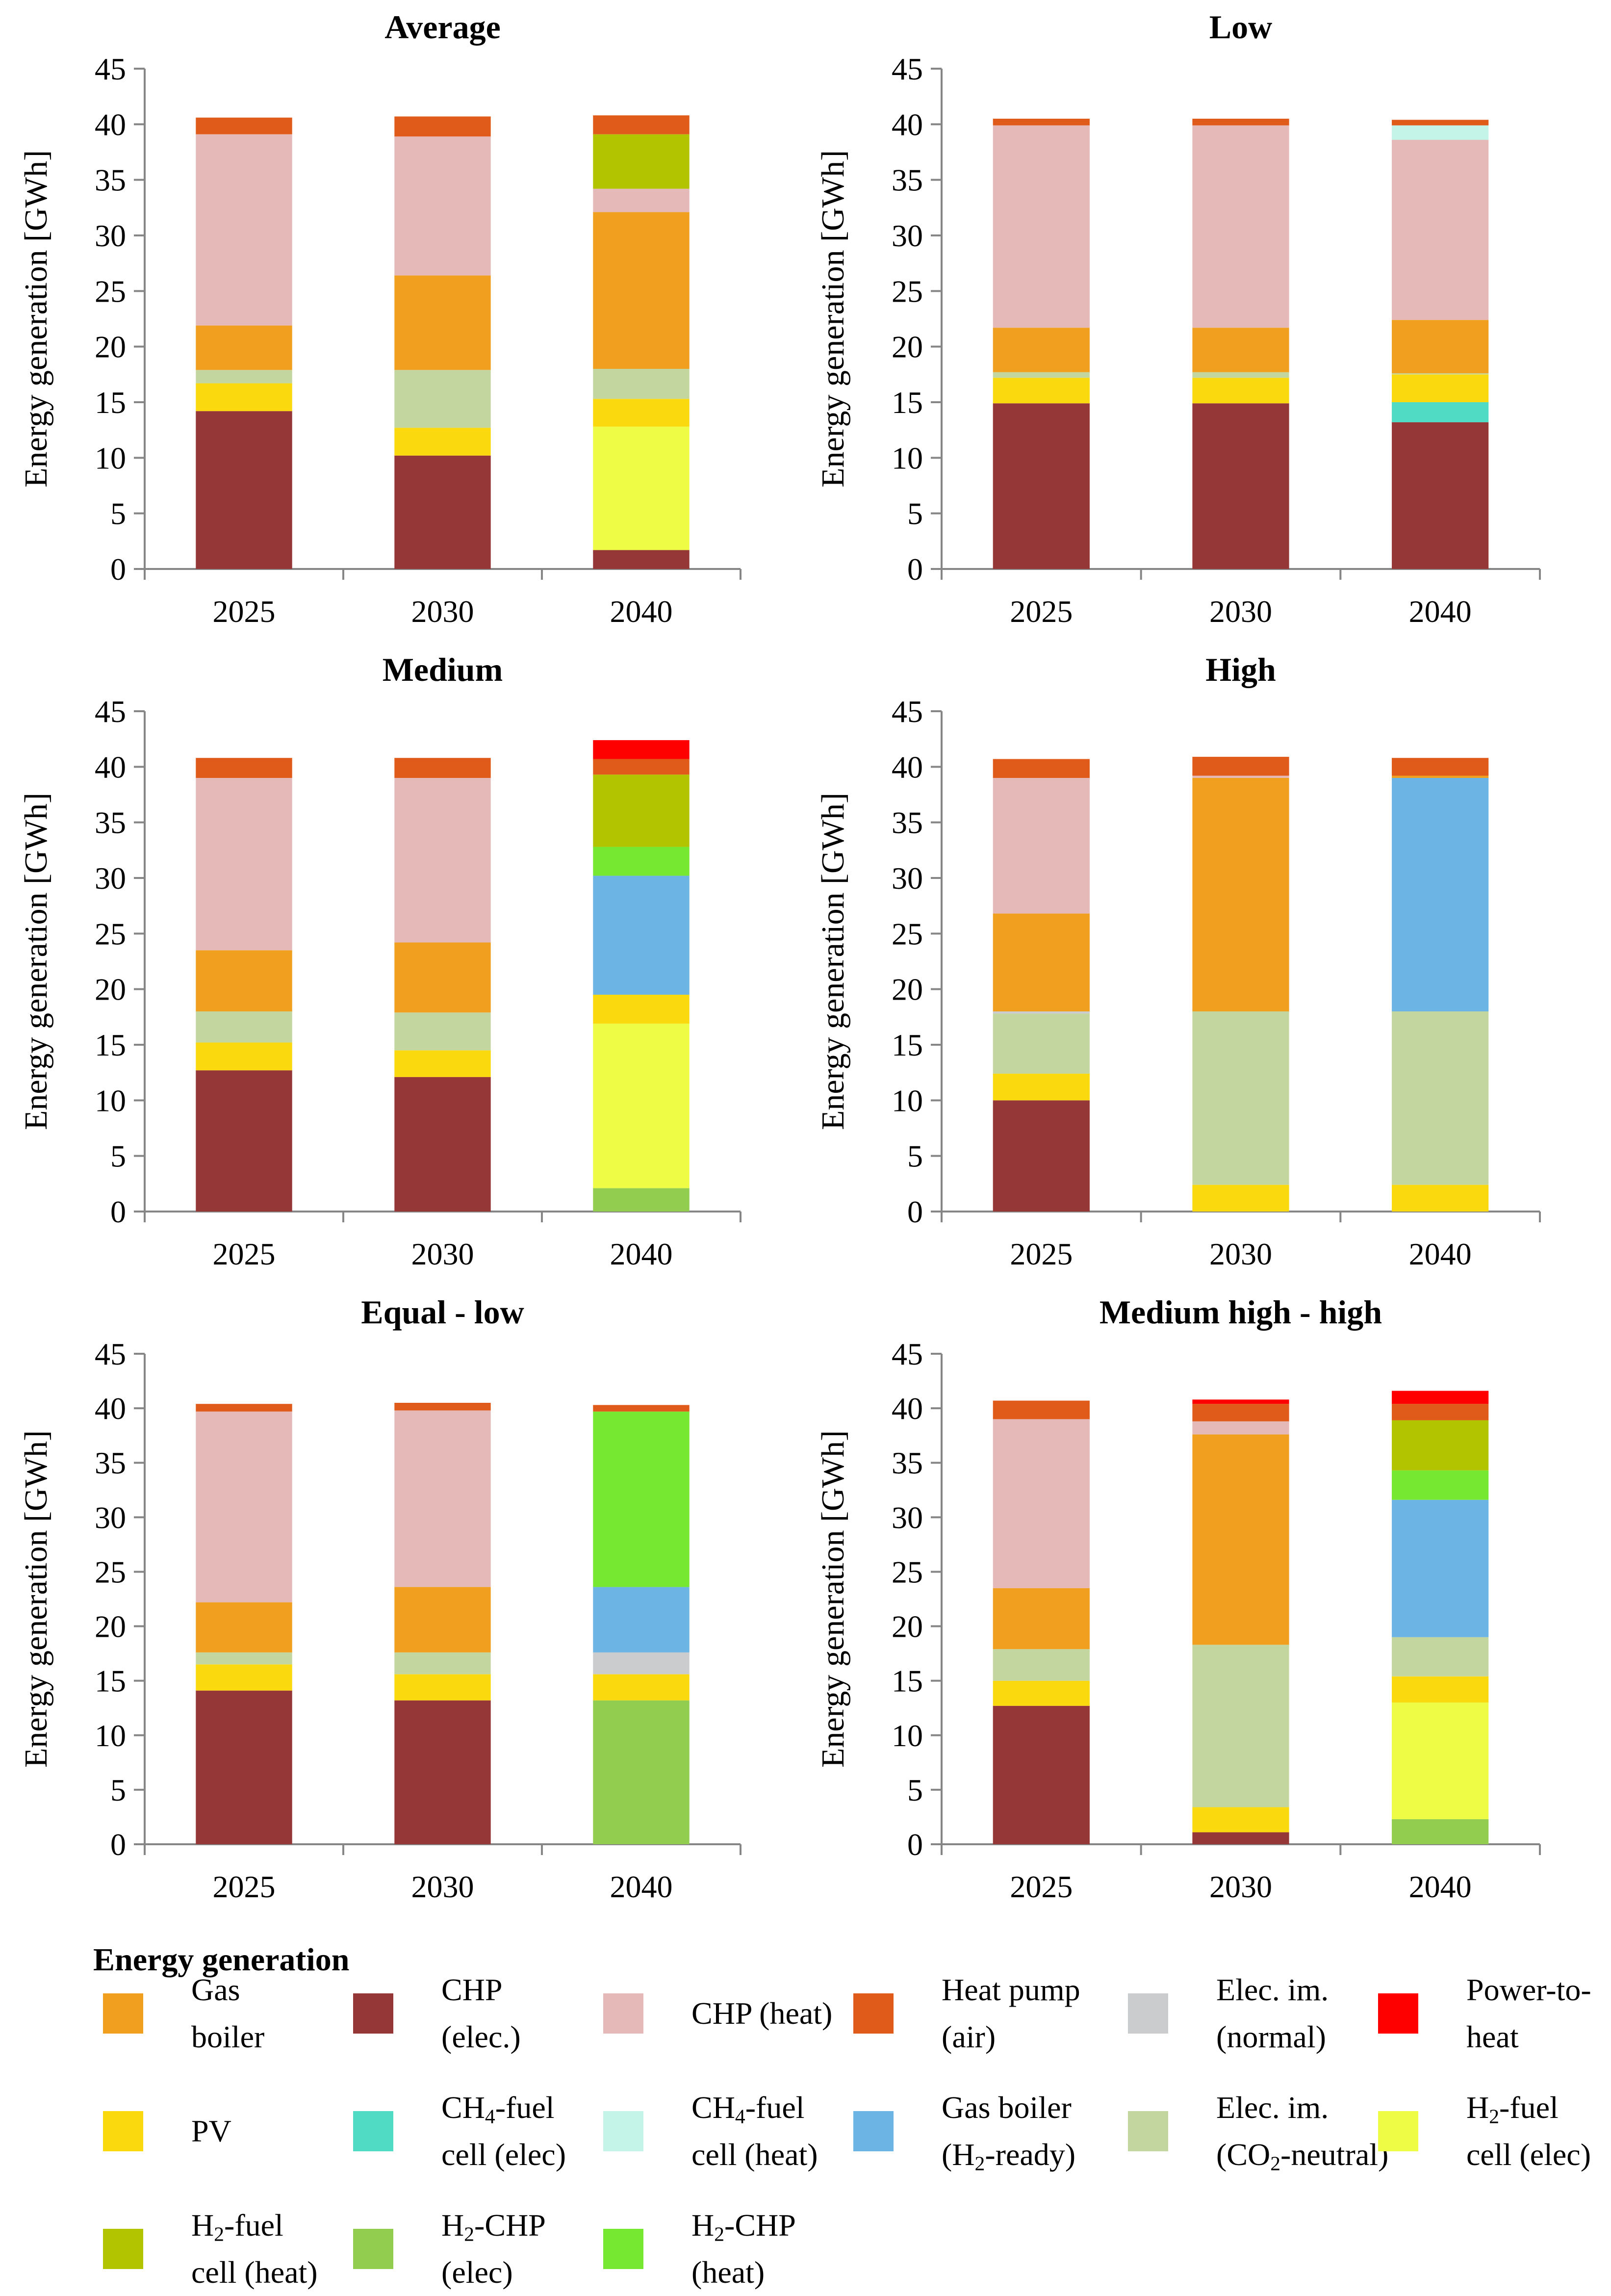 The width and height of the screenshot is (1611, 2296). I want to click on bar-segment-2040-elec-im-normal, so click(641, 1663).